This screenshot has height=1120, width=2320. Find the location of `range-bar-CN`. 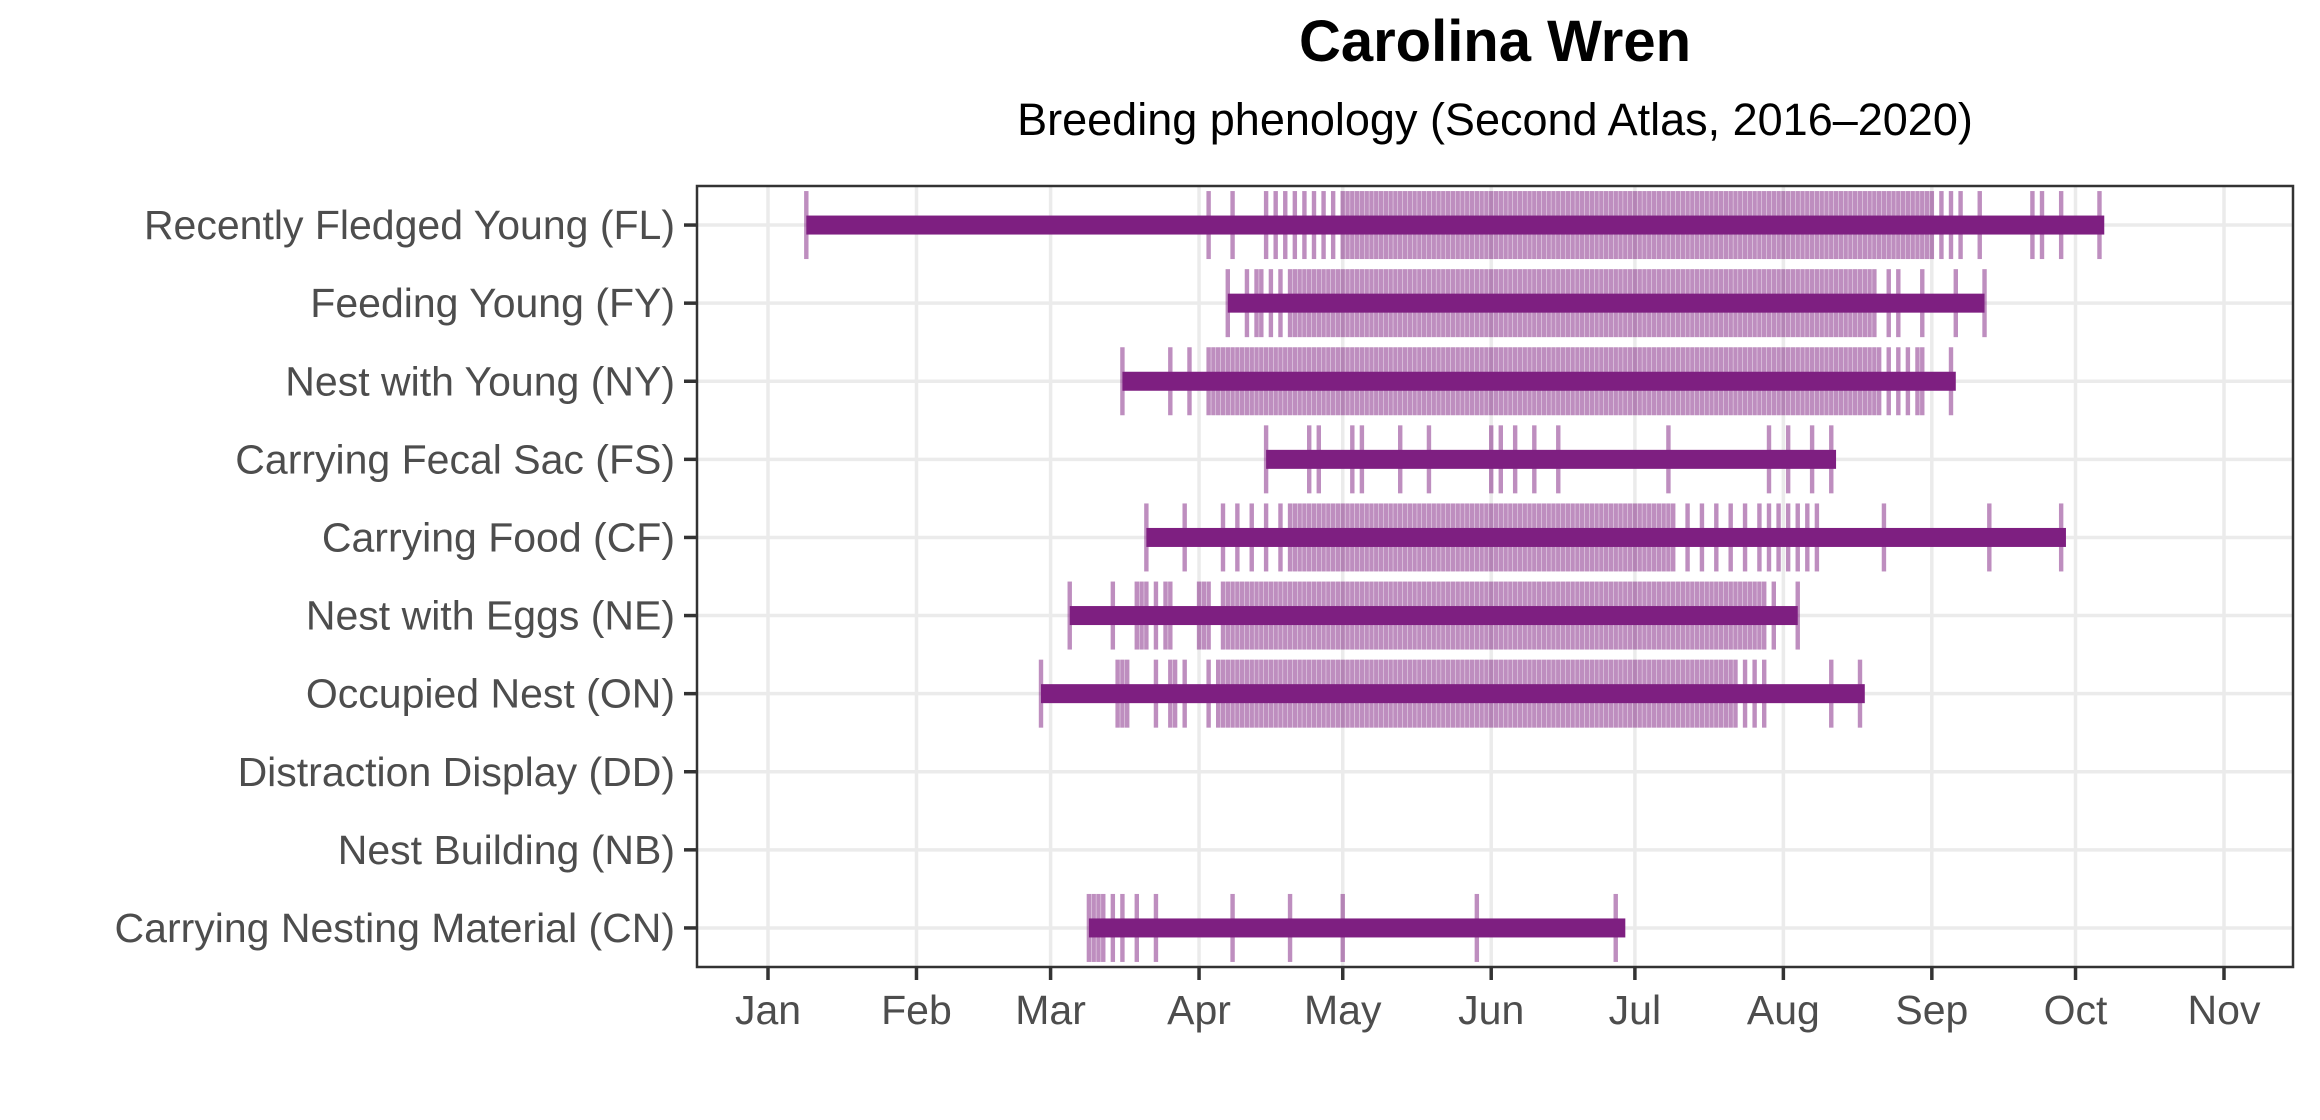

range-bar-CN is located at coordinates (1357, 928).